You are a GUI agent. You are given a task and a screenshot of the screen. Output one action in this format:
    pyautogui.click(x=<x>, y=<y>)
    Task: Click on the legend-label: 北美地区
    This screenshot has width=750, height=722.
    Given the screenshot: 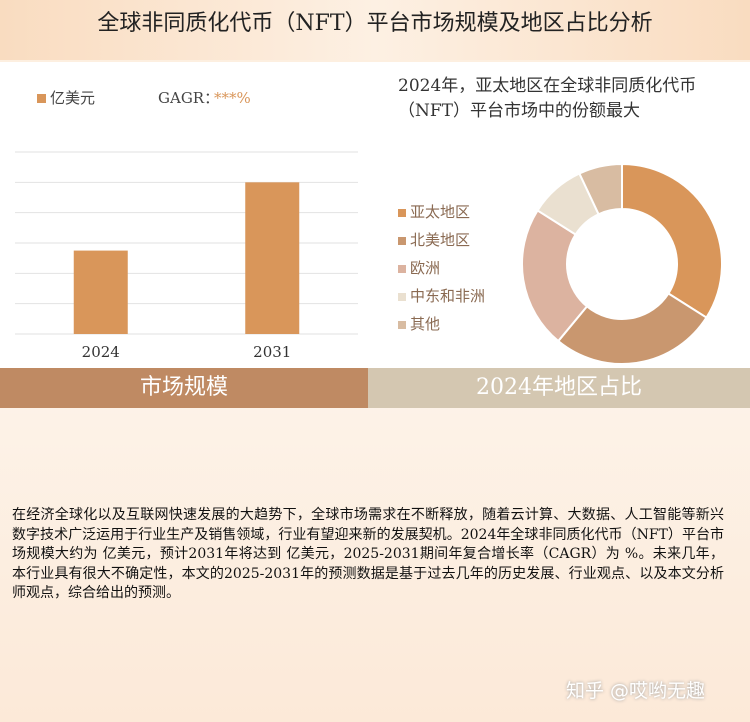 What is the action you would take?
    pyautogui.click(x=440, y=240)
    